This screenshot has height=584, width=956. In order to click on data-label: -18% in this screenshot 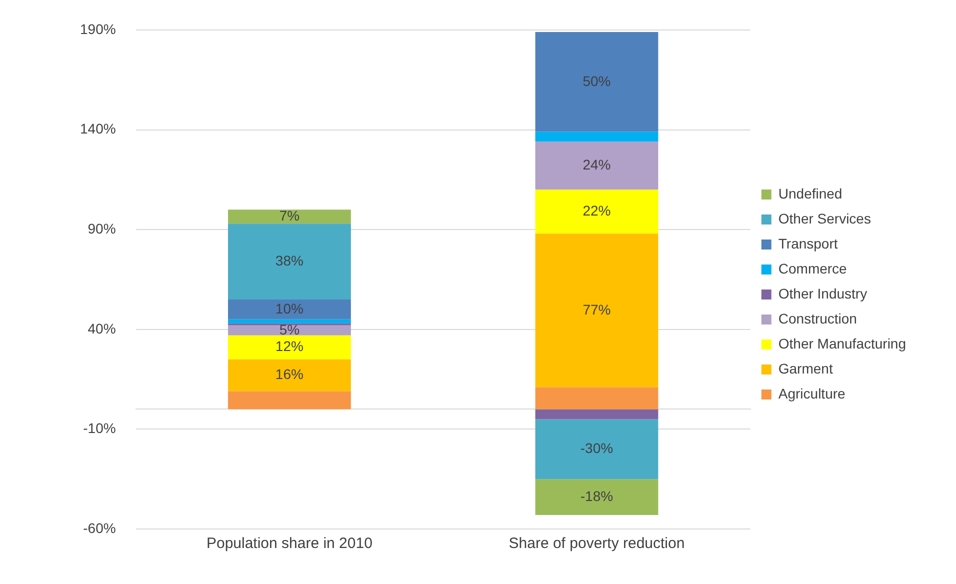, I will do `click(597, 496)`.